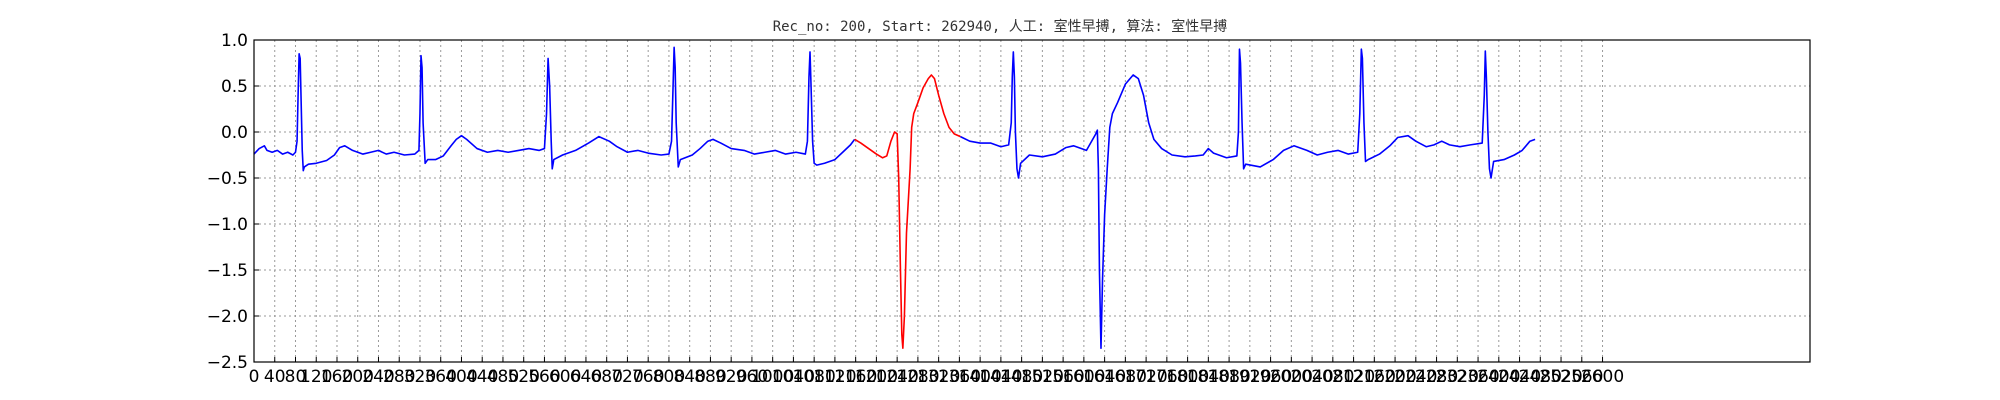 This screenshot has width=2000, height=400. I want to click on y-tick-label-0: 1.0, so click(234, 41).